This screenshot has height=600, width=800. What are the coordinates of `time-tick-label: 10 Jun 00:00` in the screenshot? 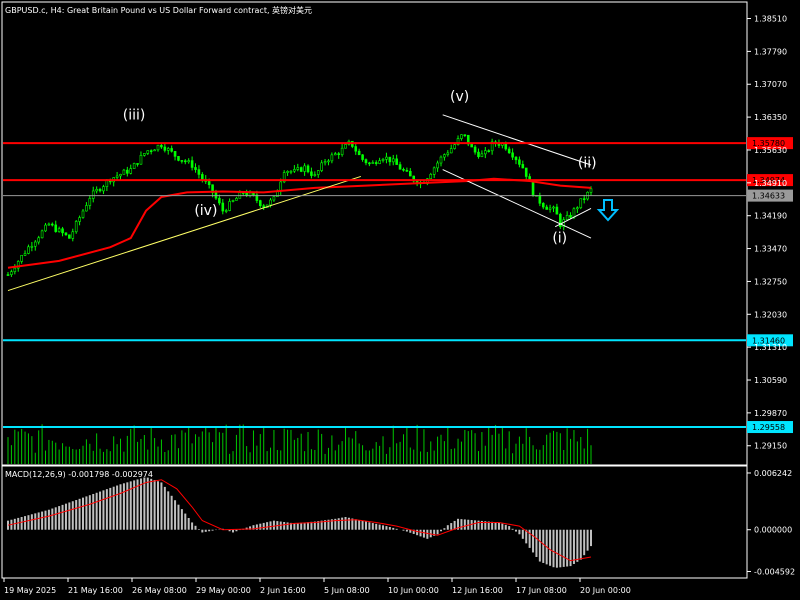 It's located at (413, 590).